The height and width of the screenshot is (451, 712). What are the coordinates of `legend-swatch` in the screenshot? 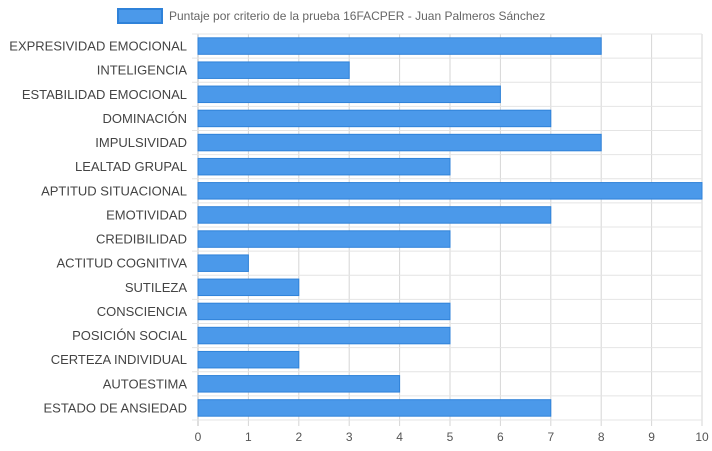 It's located at (140, 16).